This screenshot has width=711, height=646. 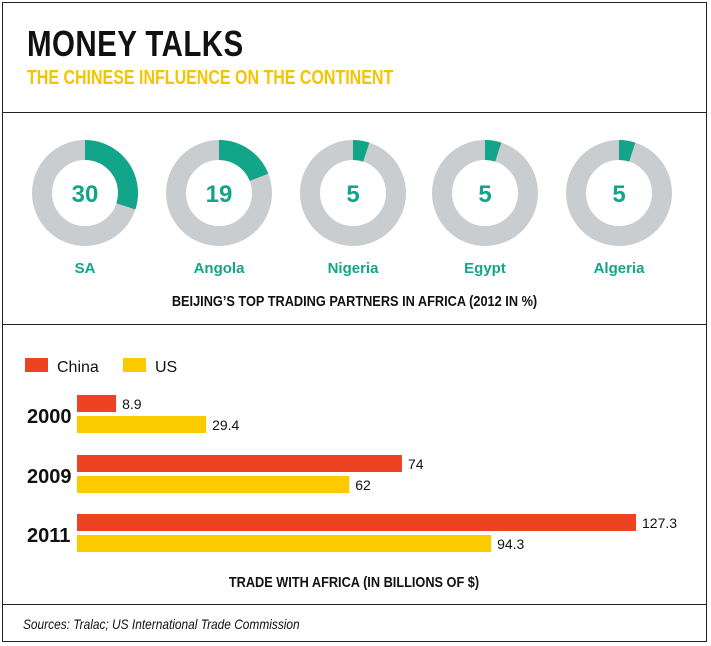 What do you see at coordinates (135, 43) in the screenshot?
I see `page-title: MONEY TALKS` at bounding box center [135, 43].